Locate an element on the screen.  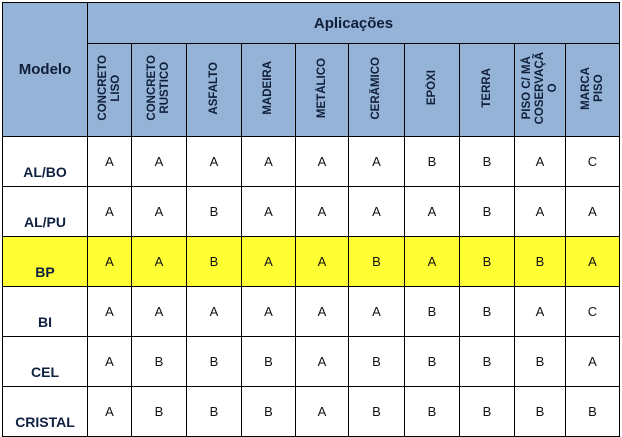
column-header: TERRA is located at coordinates (487, 90).